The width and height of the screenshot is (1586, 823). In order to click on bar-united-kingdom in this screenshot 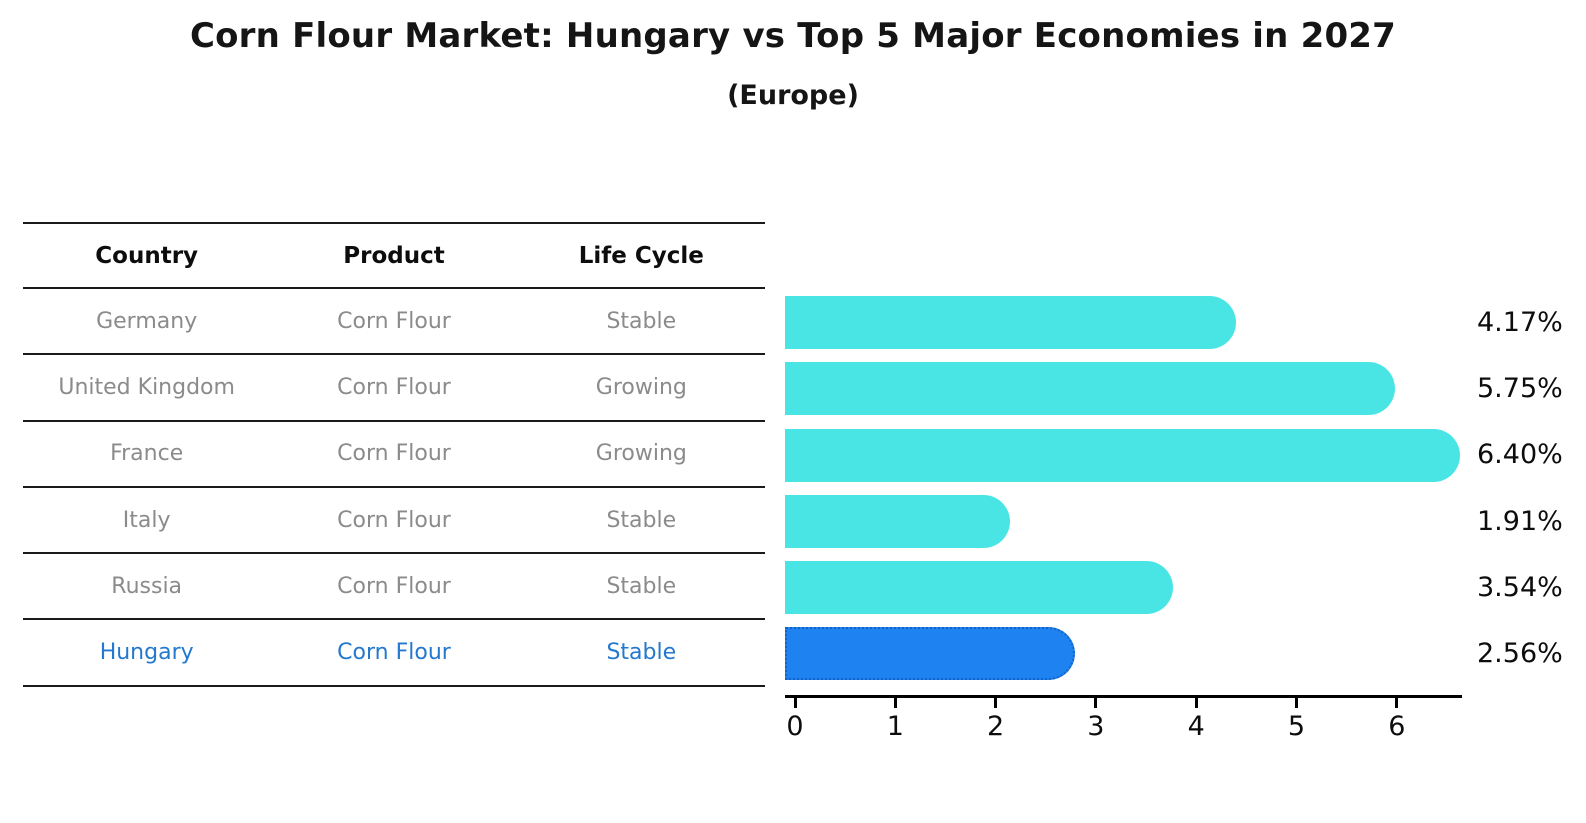, I will do `click(1090, 389)`.